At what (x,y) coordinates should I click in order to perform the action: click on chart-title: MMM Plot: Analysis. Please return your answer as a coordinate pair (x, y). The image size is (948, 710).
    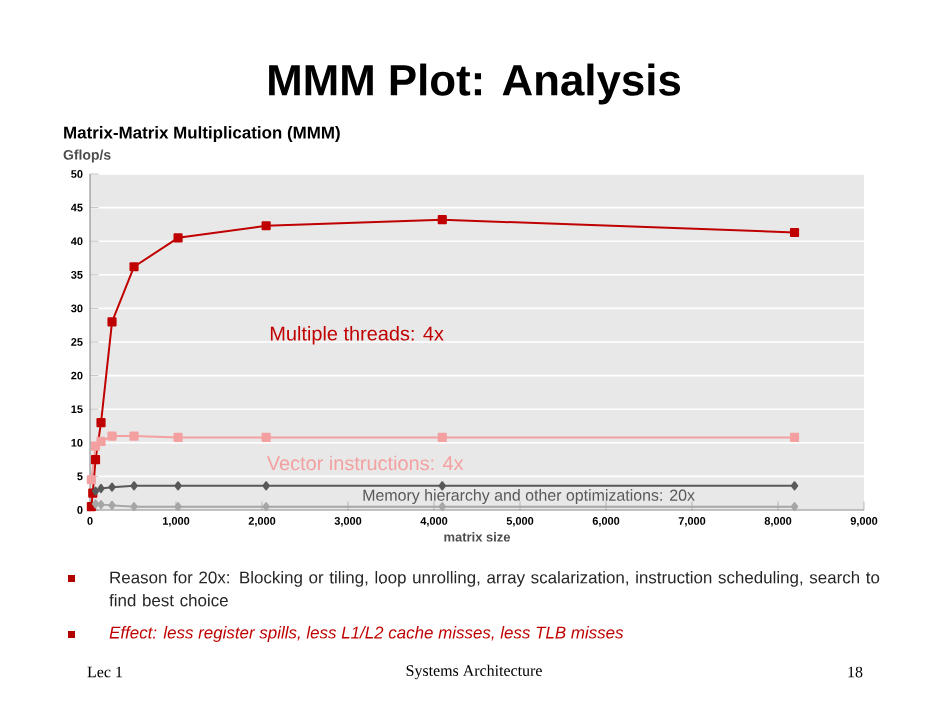
    Looking at the image, I should click on (475, 84).